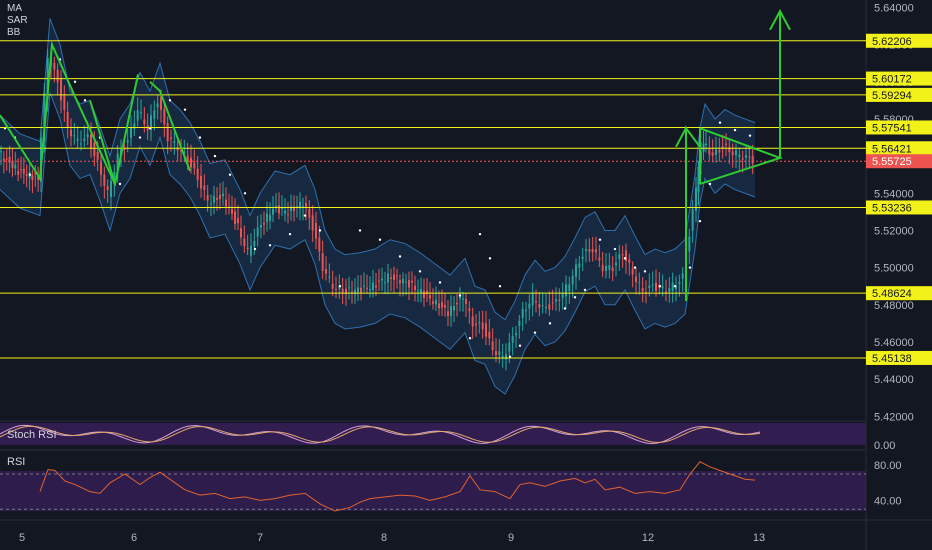 This screenshot has height=550, width=932. I want to click on x-tick-label: 9, so click(511, 538).